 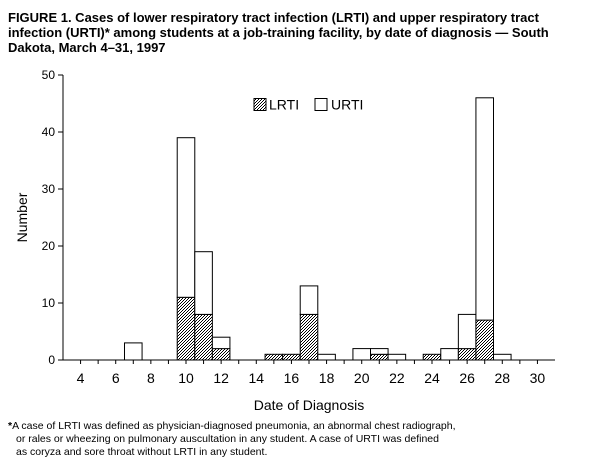 What do you see at coordinates (432, 378) in the screenshot?
I see `x-tick-label-24: 24` at bounding box center [432, 378].